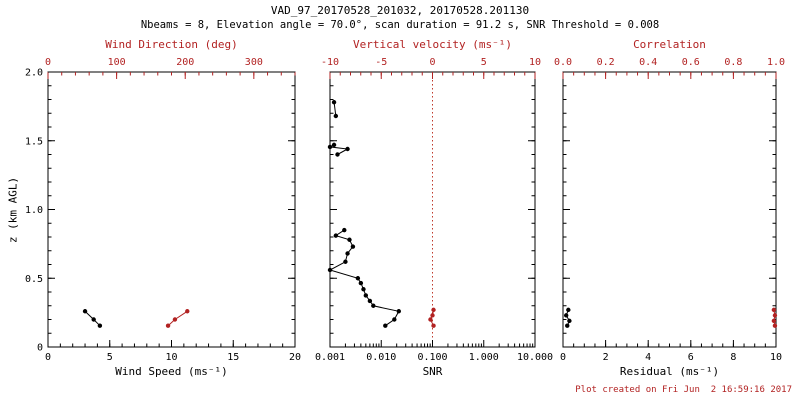 The image size is (800, 400). I want to click on plot-title: VAD_97_20170528_201032, 20170528.201130, so click(400, 10).